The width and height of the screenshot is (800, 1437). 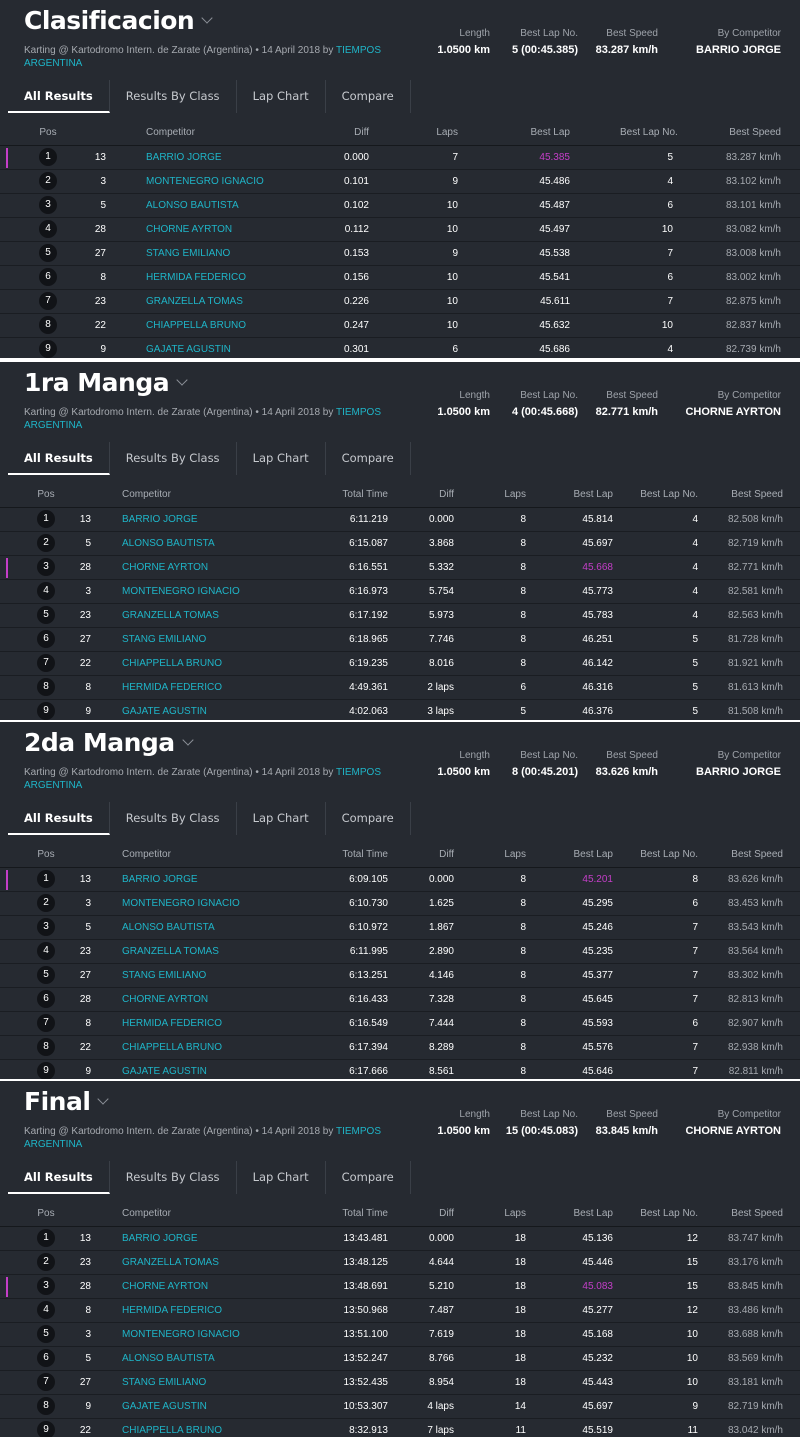 I want to click on session-title-row: Final, so click(x=67, y=1101).